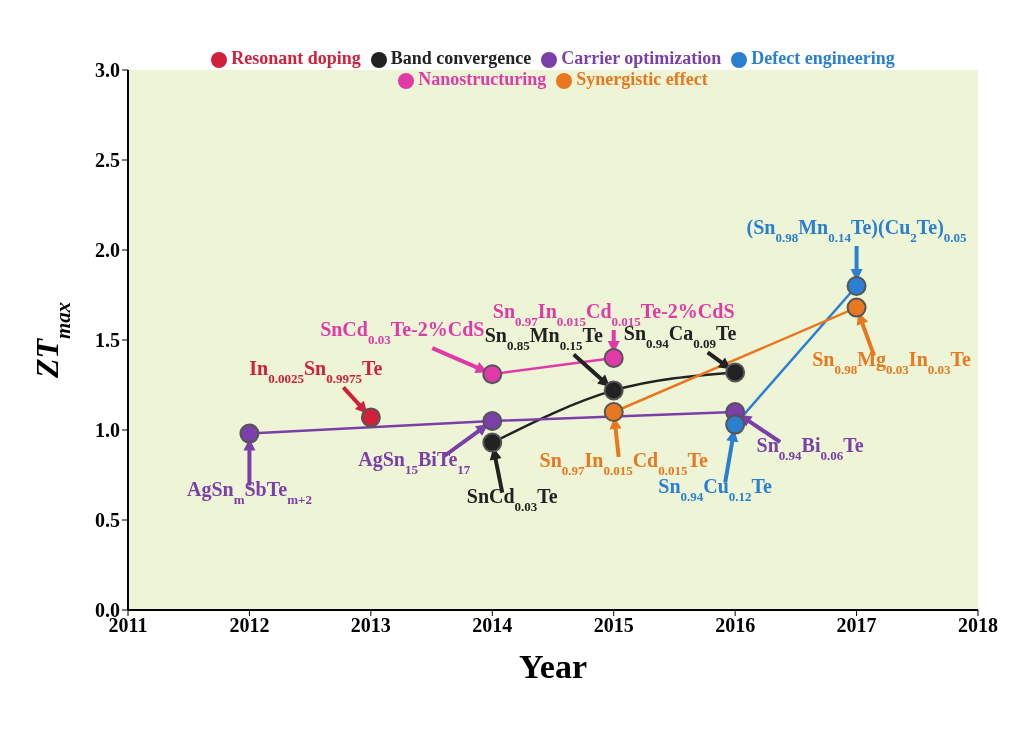 The width and height of the screenshot is (1034, 731). What do you see at coordinates (414, 462) in the screenshot?
I see `annotation: AgSn$_{15}$BiTe$_{17}$` at bounding box center [414, 462].